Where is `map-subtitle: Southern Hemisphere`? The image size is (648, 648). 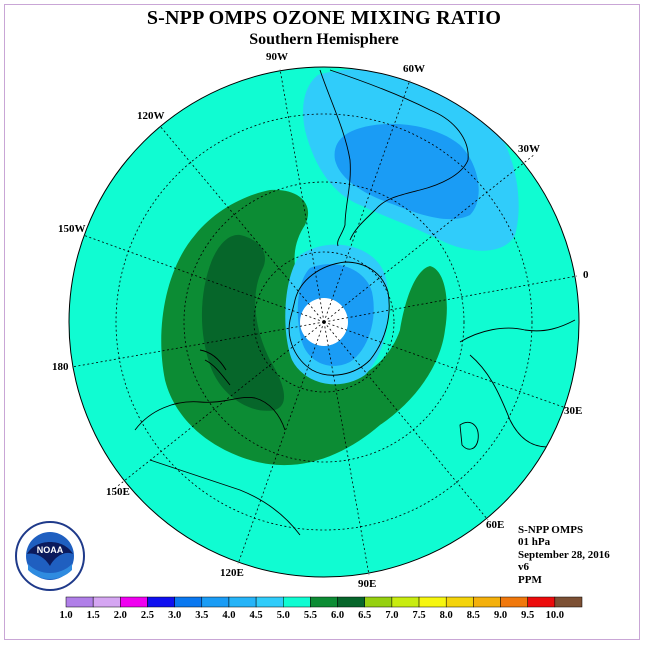
map-subtitle: Southern Hemisphere is located at coordinates (324, 39).